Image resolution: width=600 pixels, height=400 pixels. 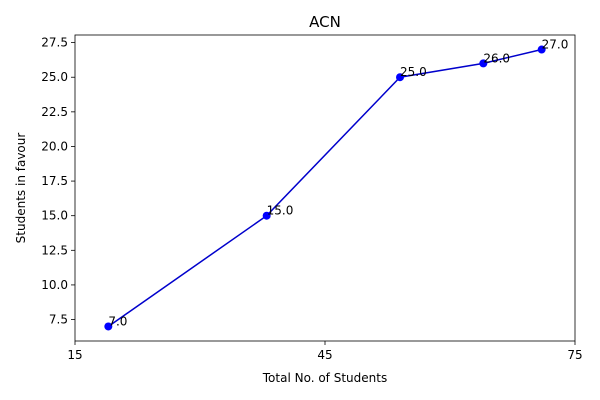 What do you see at coordinates (21, 188) in the screenshot?
I see `y-axis-label: Students in favour` at bounding box center [21, 188].